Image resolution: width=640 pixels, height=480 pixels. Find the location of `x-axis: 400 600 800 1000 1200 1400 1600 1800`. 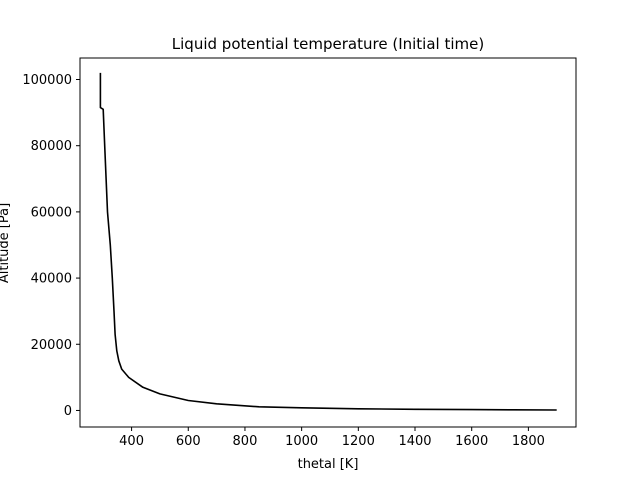

x-axis: 400 600 800 1000 1200 1400 1600 1800 is located at coordinates (332, 438).